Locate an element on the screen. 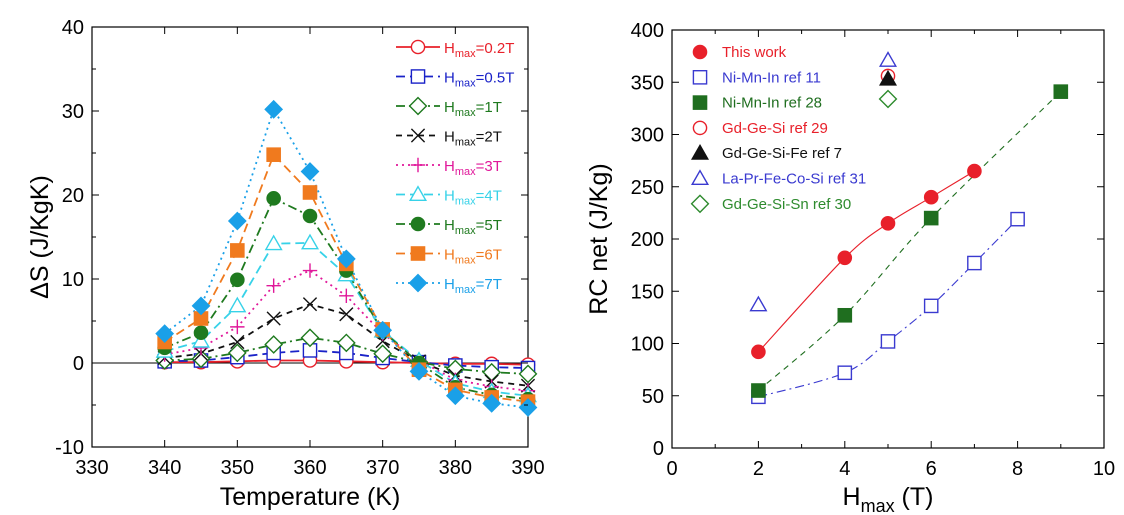  legend-label-suffix: =6T is located at coordinates (489, 255).